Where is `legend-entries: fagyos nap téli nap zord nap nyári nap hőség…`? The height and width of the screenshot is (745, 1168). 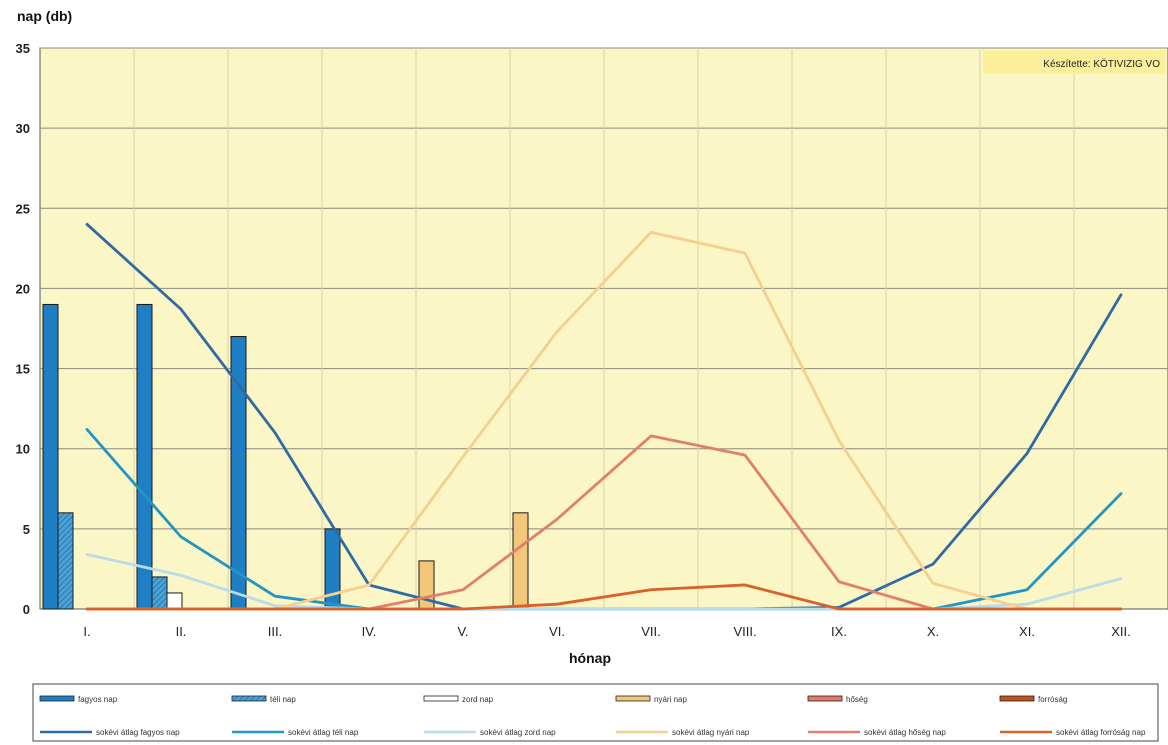 legend-entries: fagyos nap téli nap zord nap nyári nap hőség… is located at coordinates (592, 716).